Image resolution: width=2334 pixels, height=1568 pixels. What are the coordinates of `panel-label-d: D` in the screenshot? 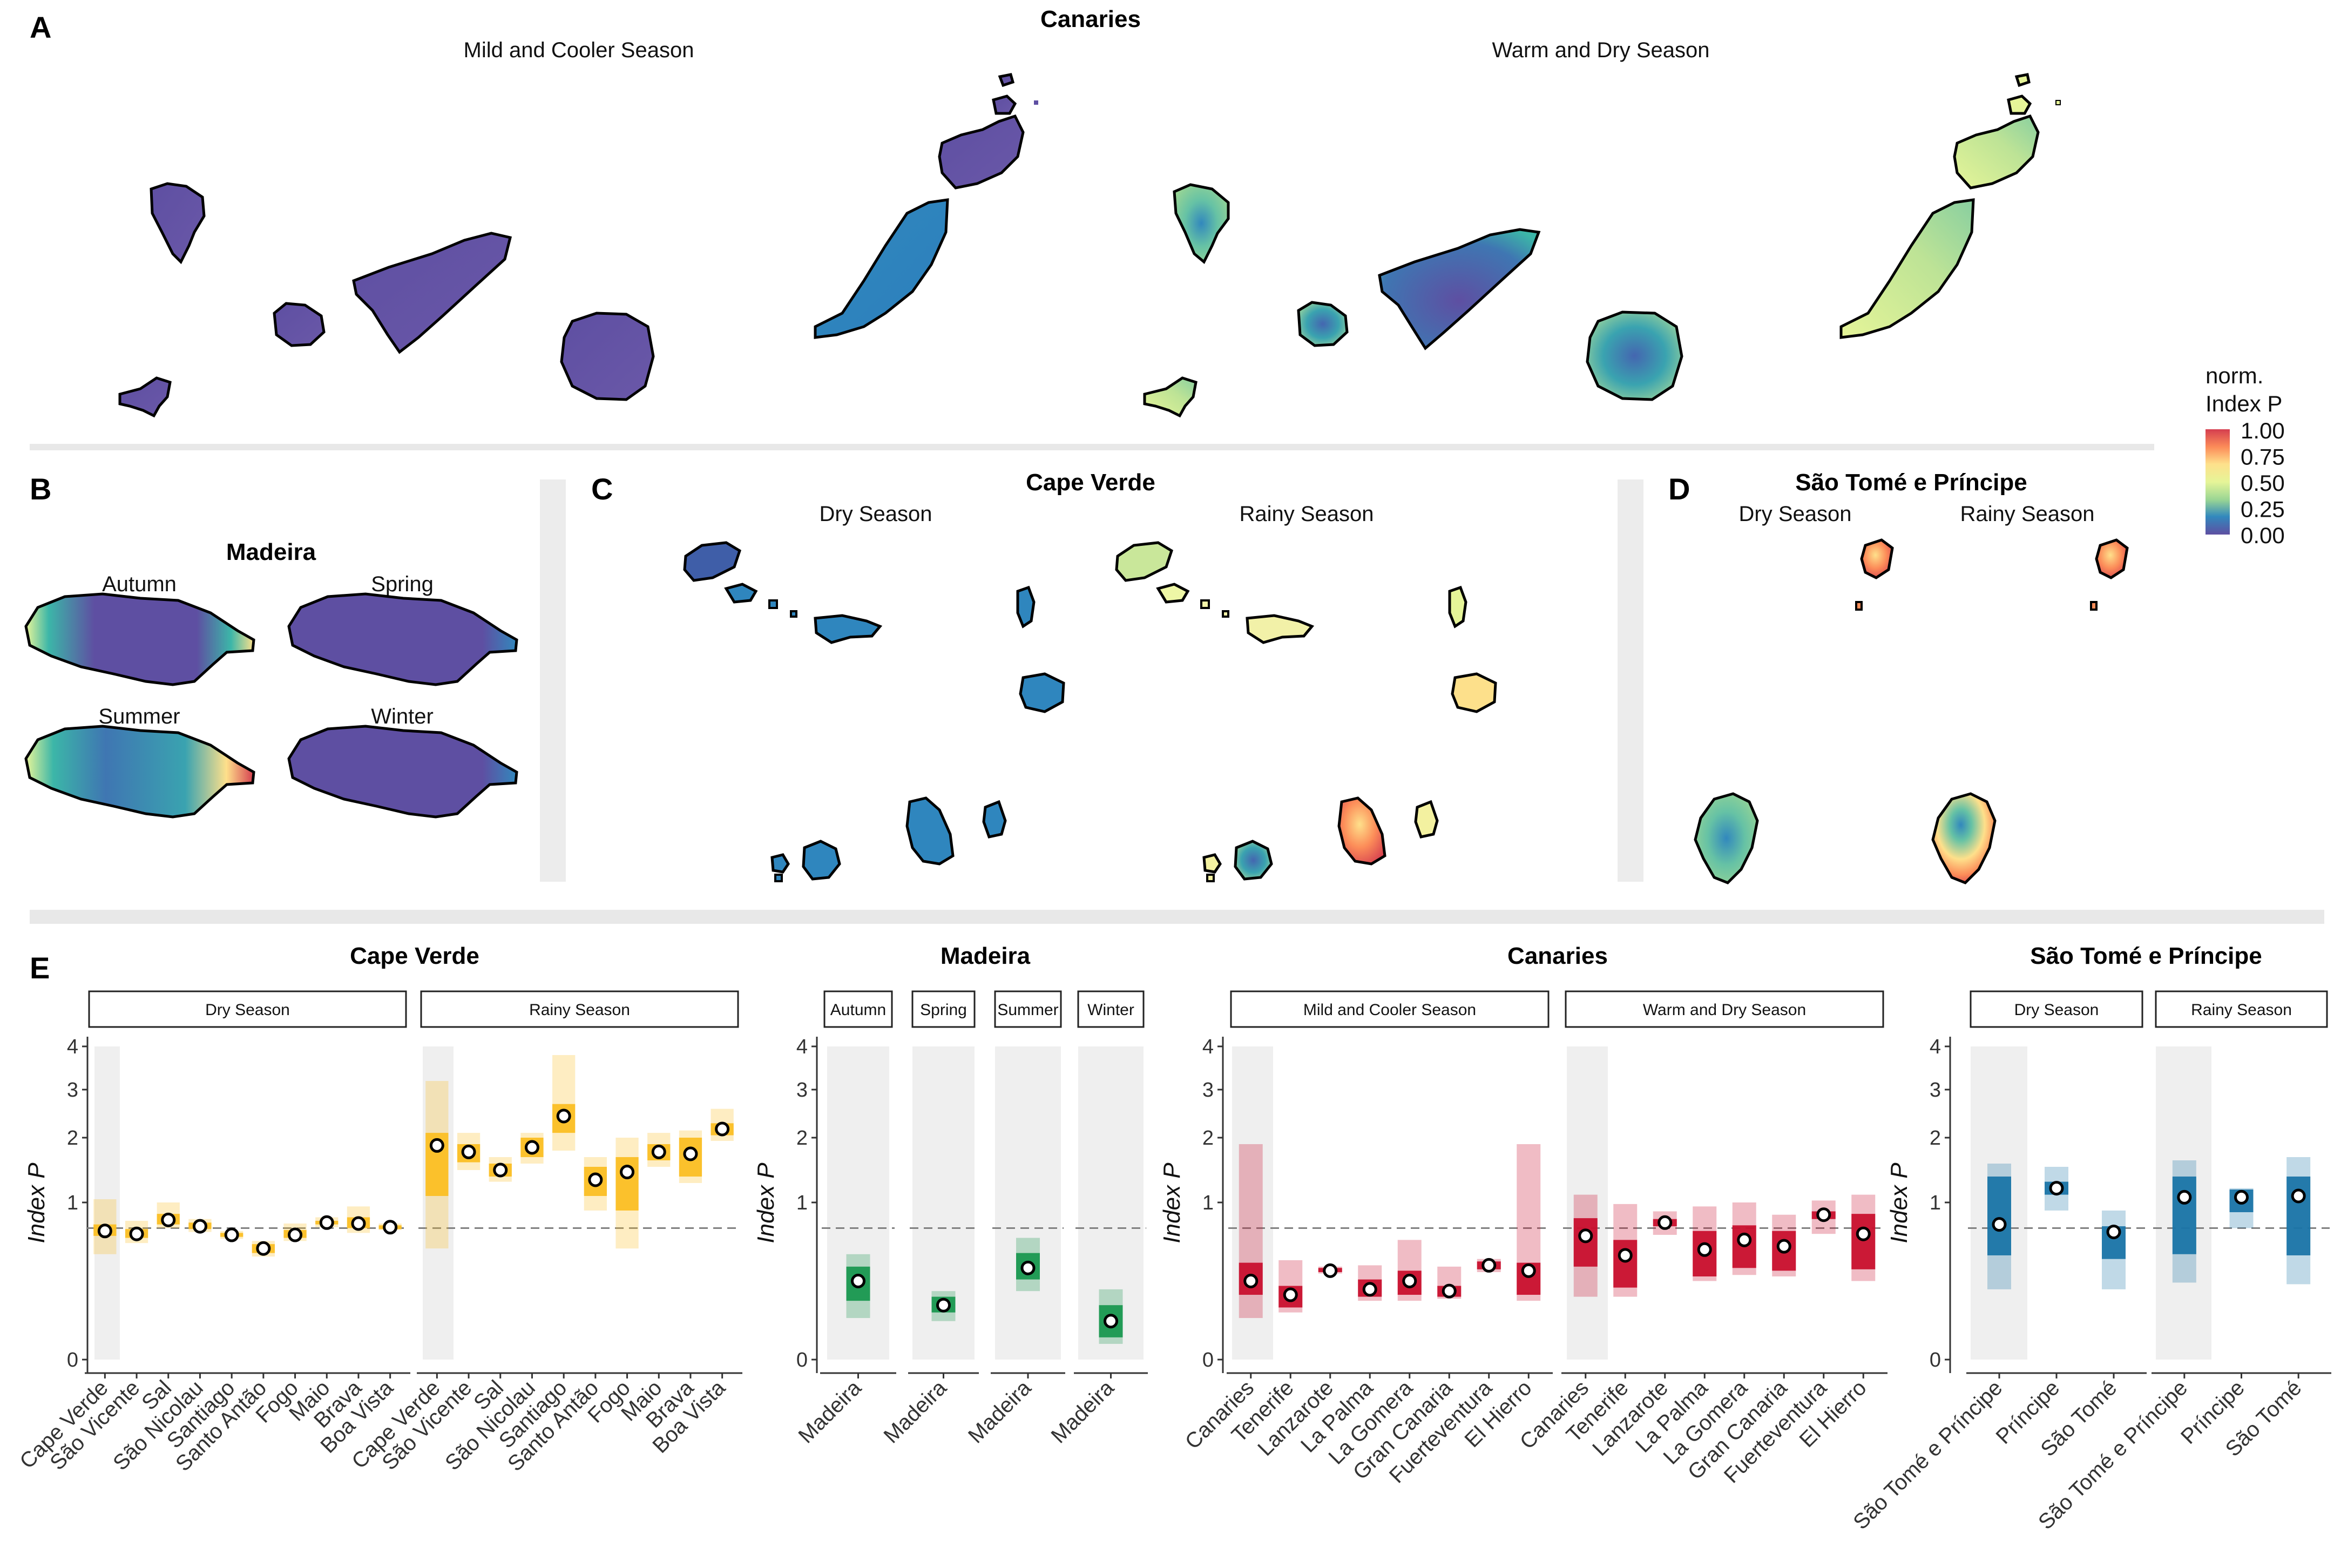 It's located at (1679, 489).